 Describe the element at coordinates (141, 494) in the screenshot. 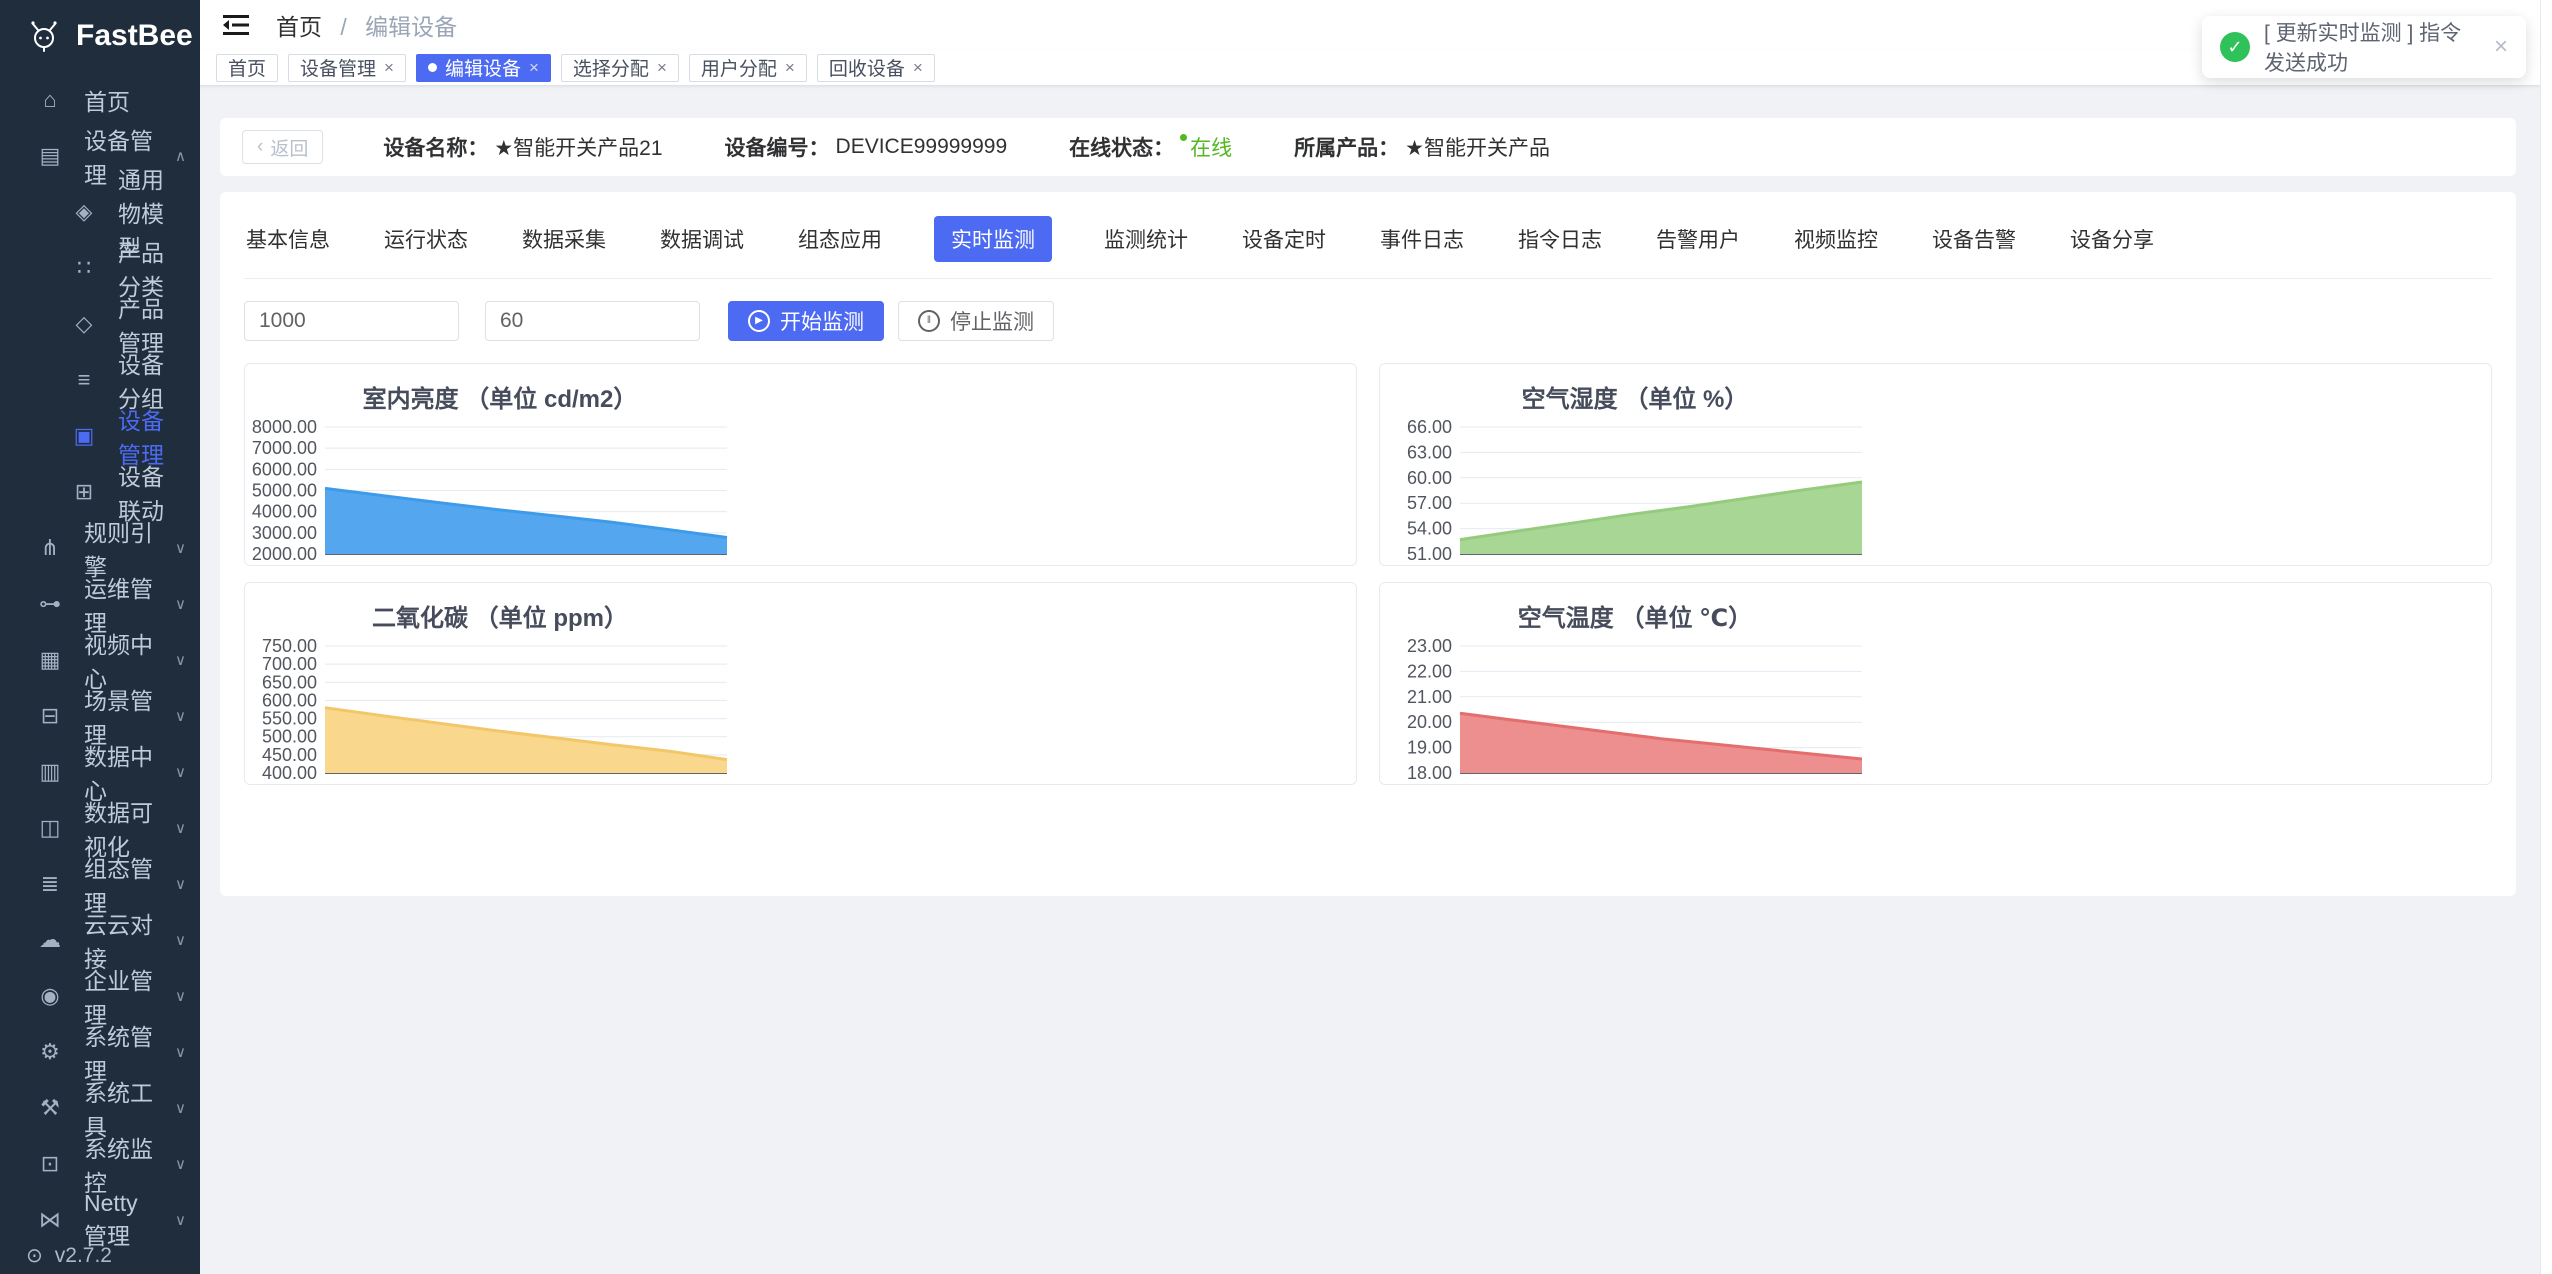

I see `sidebar-item-label: 设备联动` at that location.